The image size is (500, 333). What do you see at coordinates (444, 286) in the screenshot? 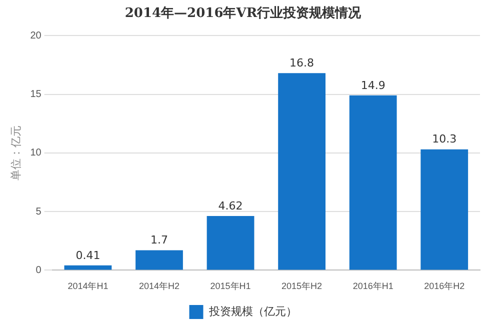
I see `x-tick-label: 2016年H2` at bounding box center [444, 286].